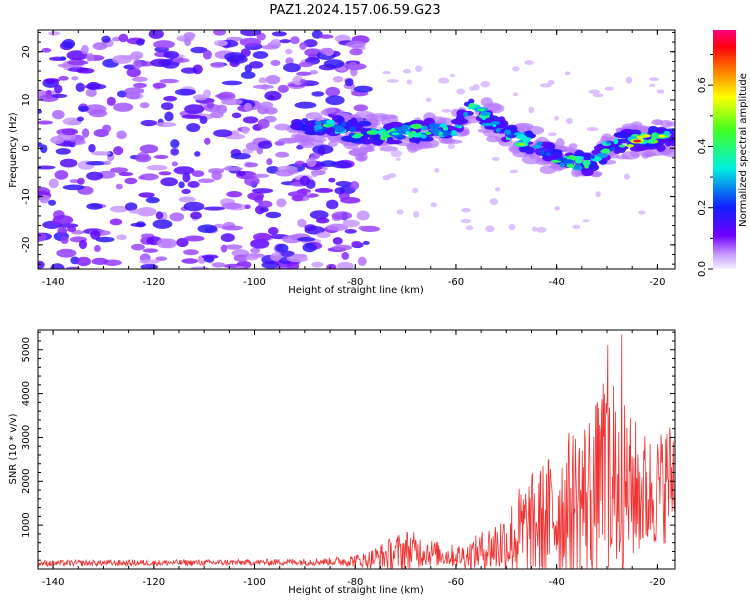 This screenshot has width=750, height=600. What do you see at coordinates (702, 146) in the screenshot?
I see `colorbar-tick-label: 0.4` at bounding box center [702, 146].